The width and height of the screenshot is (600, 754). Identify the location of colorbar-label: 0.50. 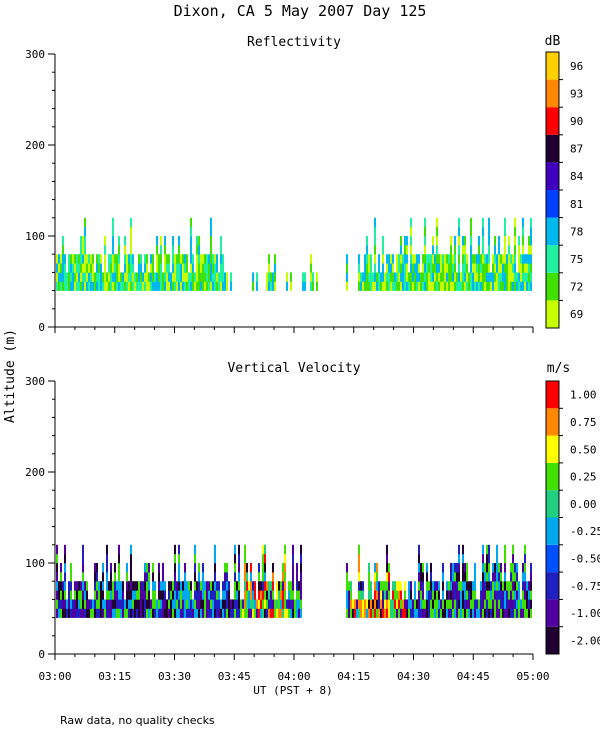
(583, 449).